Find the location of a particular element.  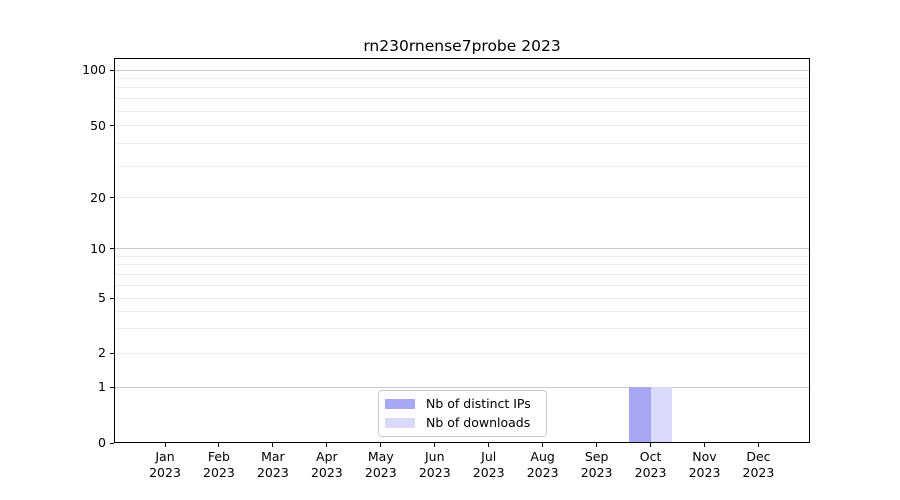

x-tick-label: May 2023 is located at coordinates (381, 465).